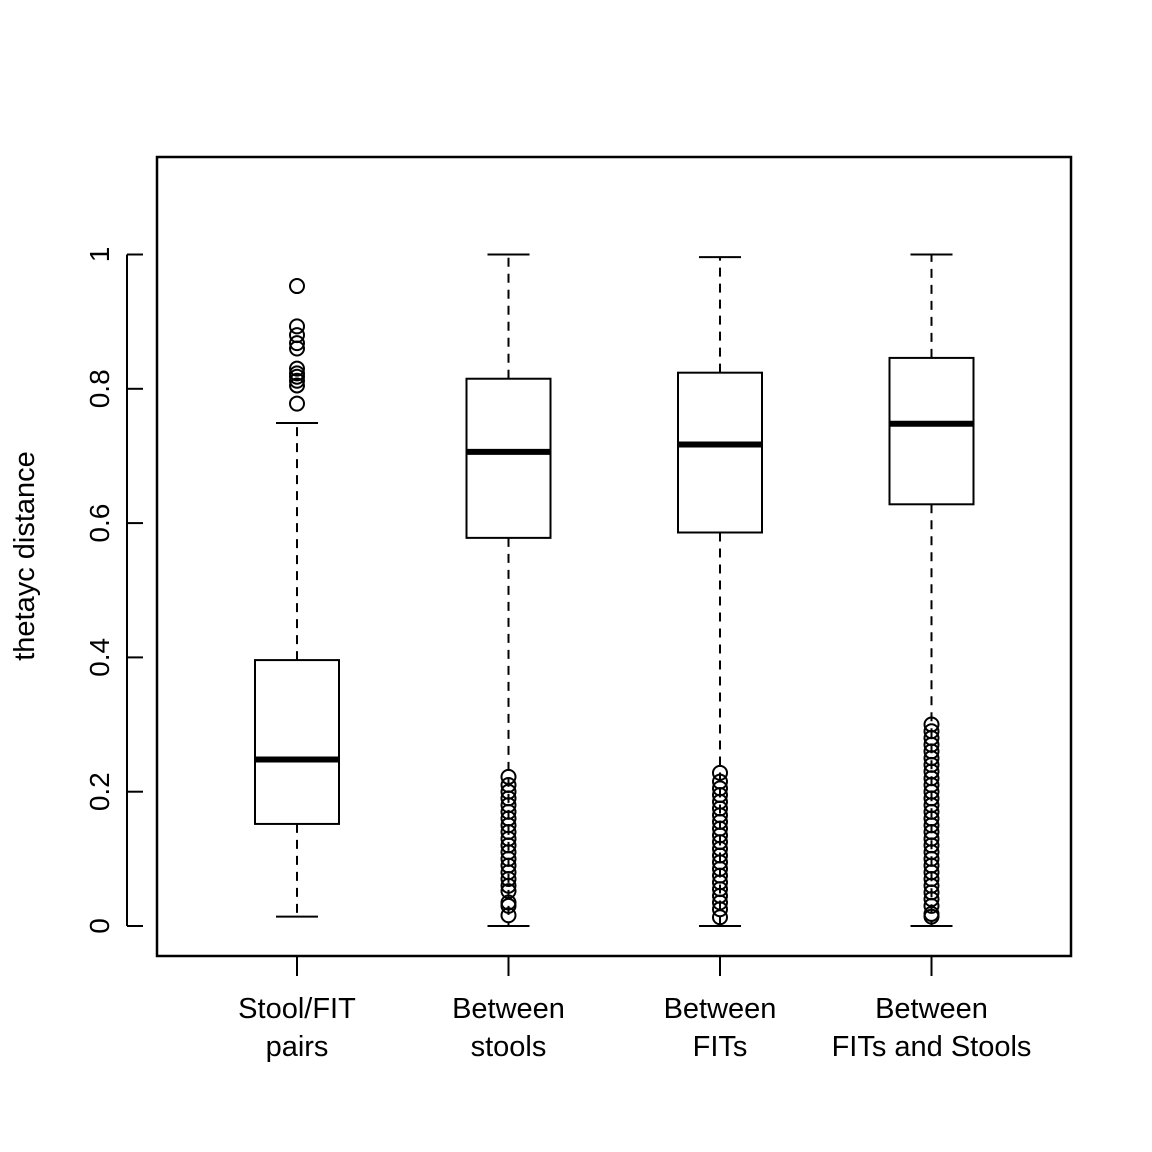  Describe the element at coordinates (99, 657) in the screenshot. I see `y-tick-label: 0.4` at that location.